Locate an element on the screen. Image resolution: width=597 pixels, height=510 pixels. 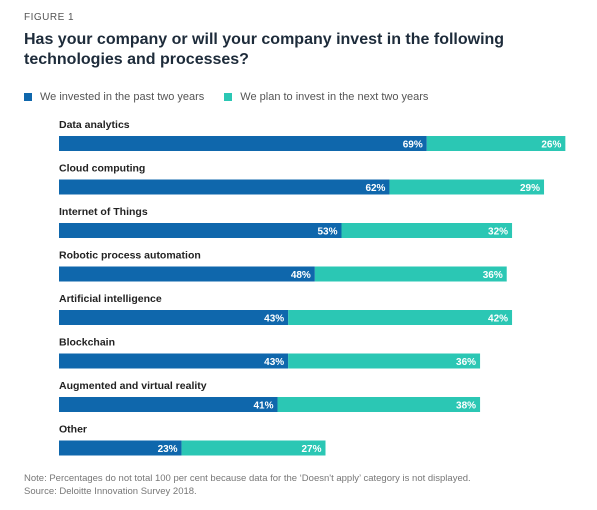
value-label-plan: 38% is located at coordinates (466, 406).